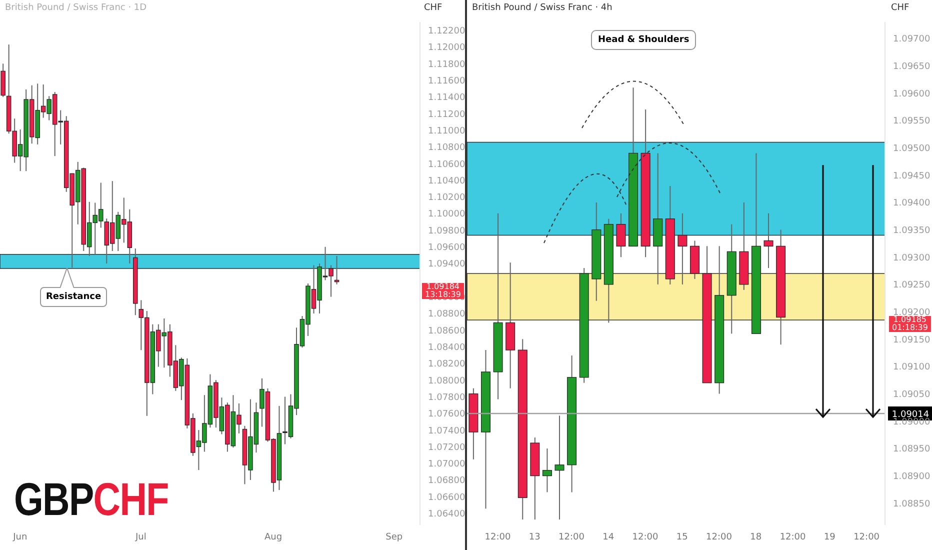 The width and height of the screenshot is (932, 550). Describe the element at coordinates (447, 31) in the screenshot. I see `y-tick-label: 1.12200` at that location.